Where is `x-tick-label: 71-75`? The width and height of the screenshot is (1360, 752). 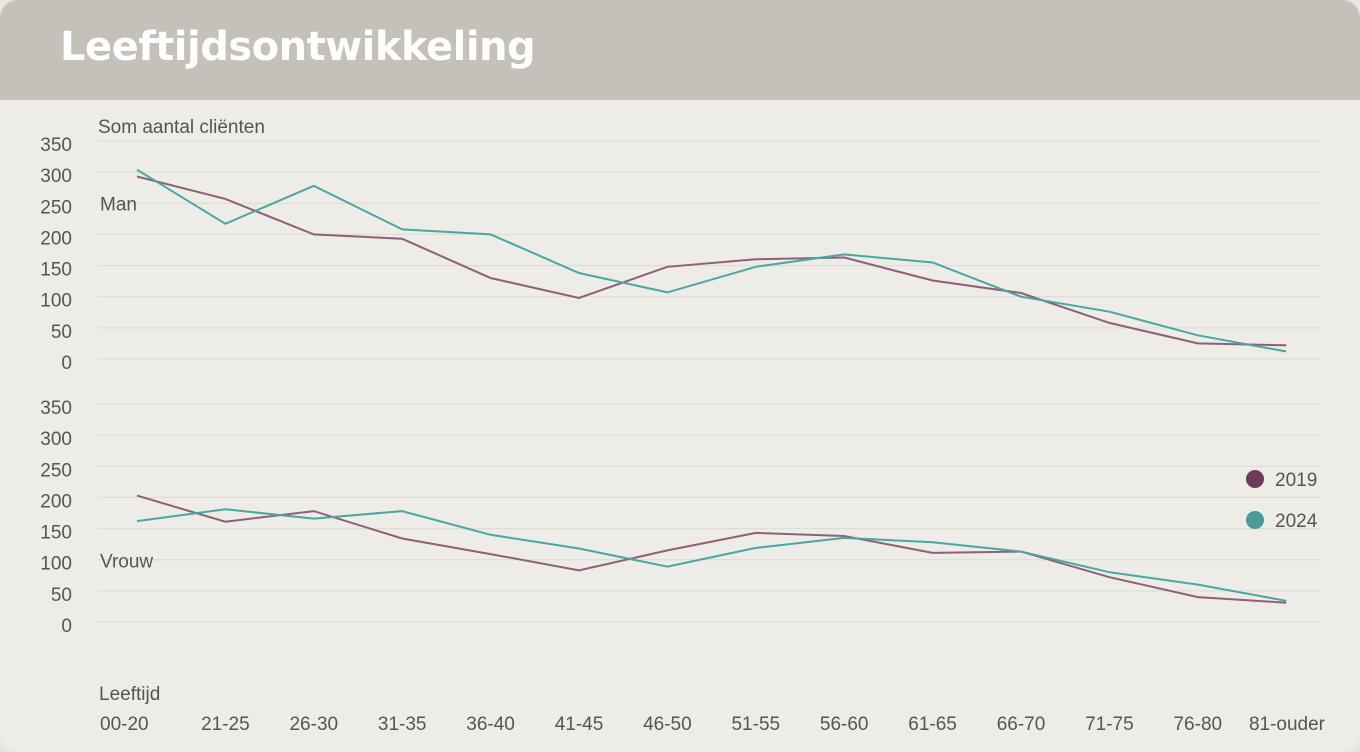 x-tick-label: 71-75 is located at coordinates (1109, 724).